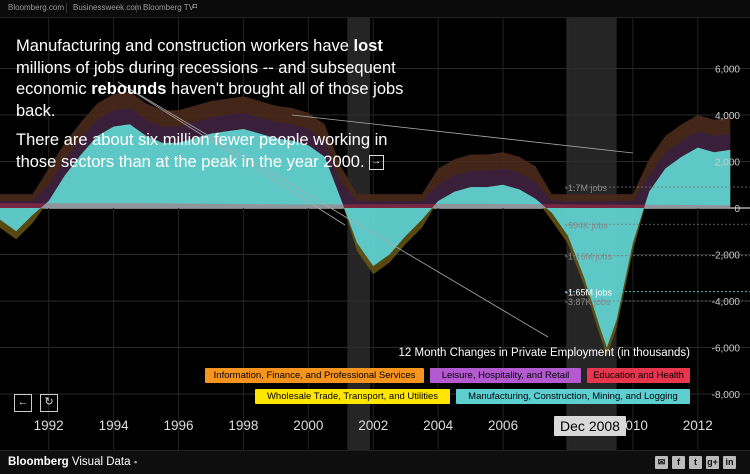  I want to click on x-tick-label: 1996, so click(178, 425).